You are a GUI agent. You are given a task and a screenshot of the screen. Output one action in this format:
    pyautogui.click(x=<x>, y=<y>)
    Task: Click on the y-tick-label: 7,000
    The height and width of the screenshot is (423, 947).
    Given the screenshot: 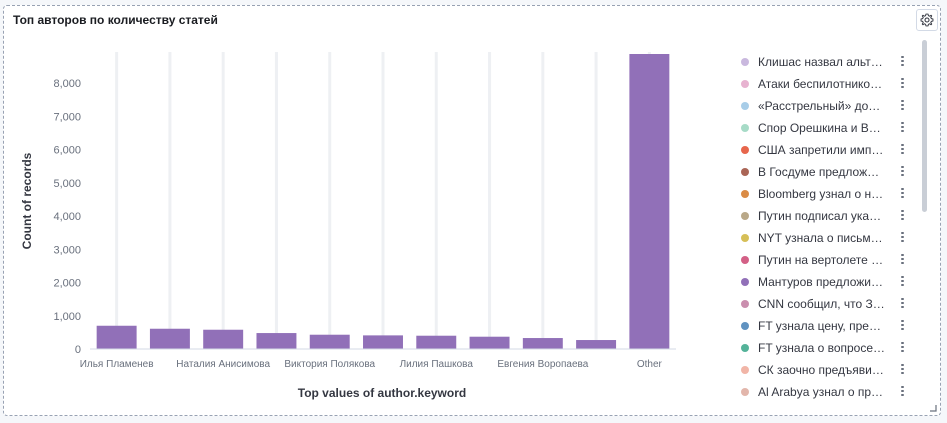 What is the action you would take?
    pyautogui.click(x=67, y=117)
    